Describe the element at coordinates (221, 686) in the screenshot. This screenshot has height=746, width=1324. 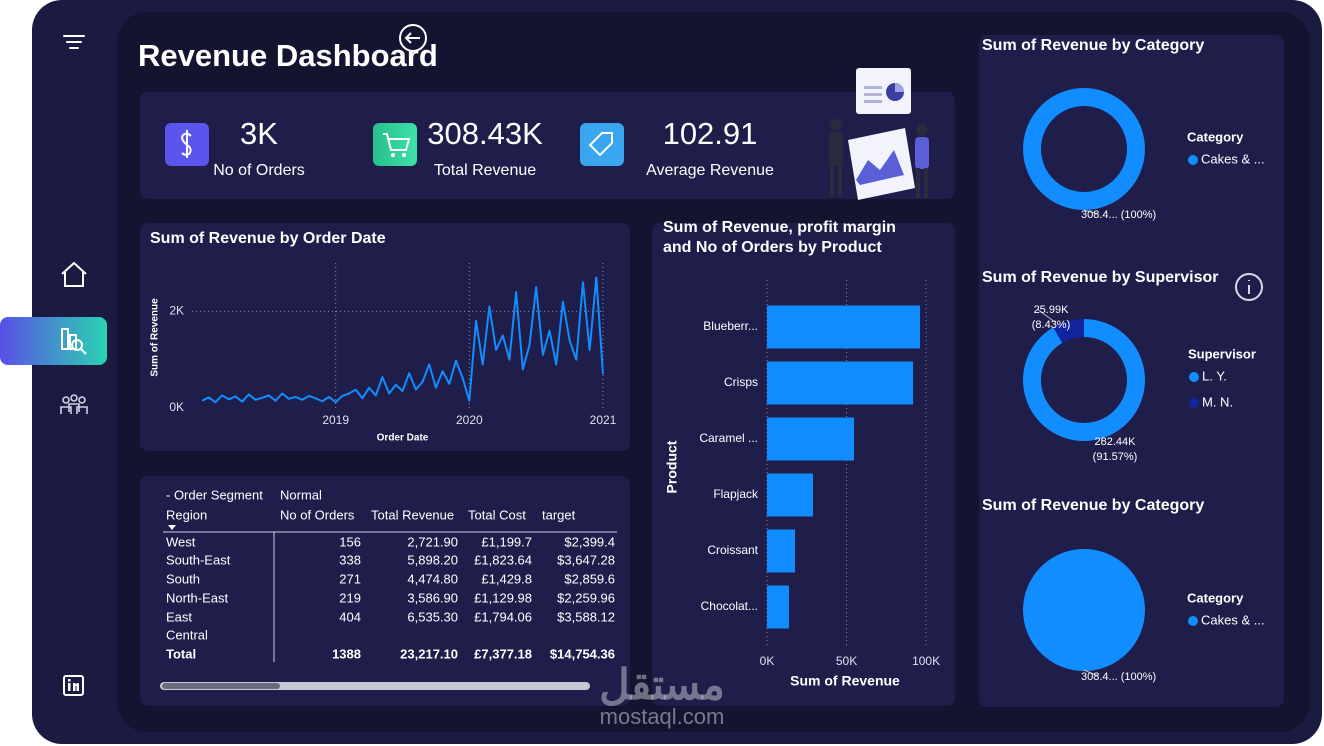
I see `scroll-thumb` at that location.